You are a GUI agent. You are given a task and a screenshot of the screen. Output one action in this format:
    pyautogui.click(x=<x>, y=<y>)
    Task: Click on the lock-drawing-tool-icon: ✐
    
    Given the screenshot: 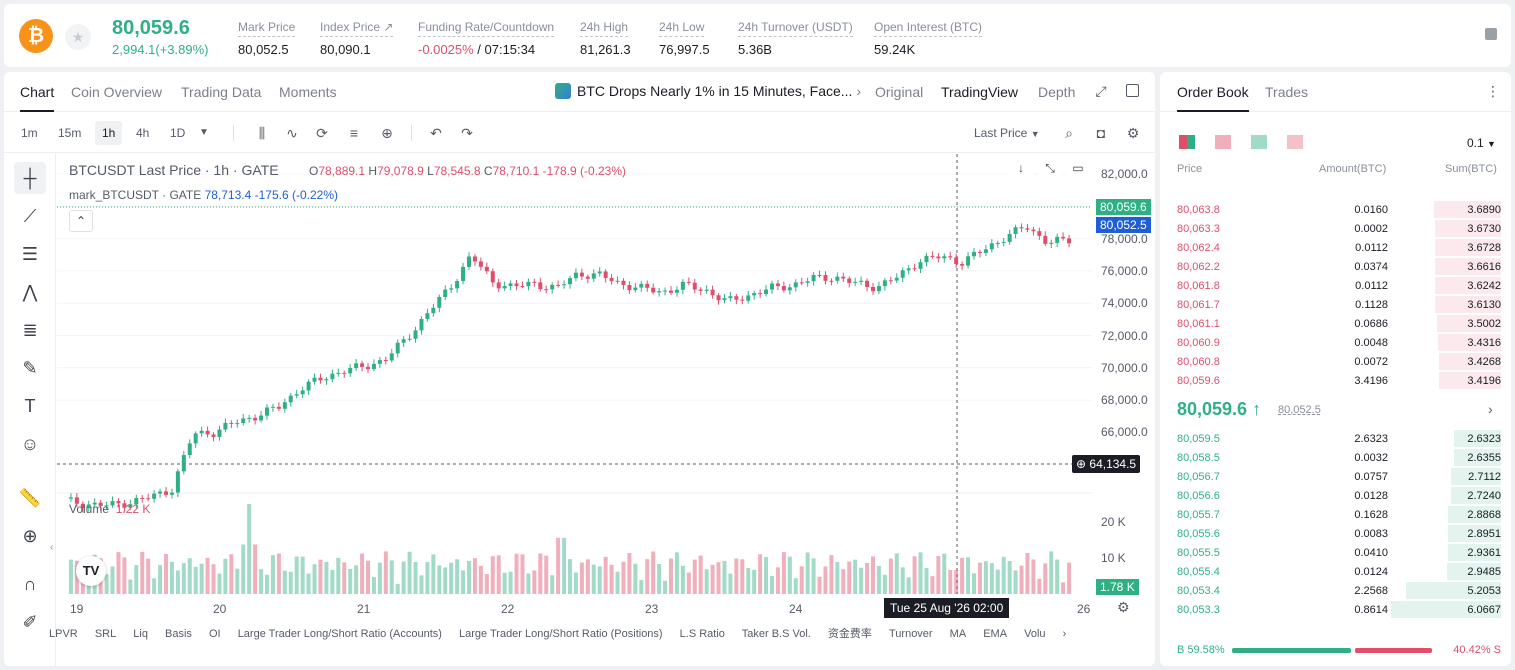 What is the action you would take?
    pyautogui.click(x=30, y=622)
    